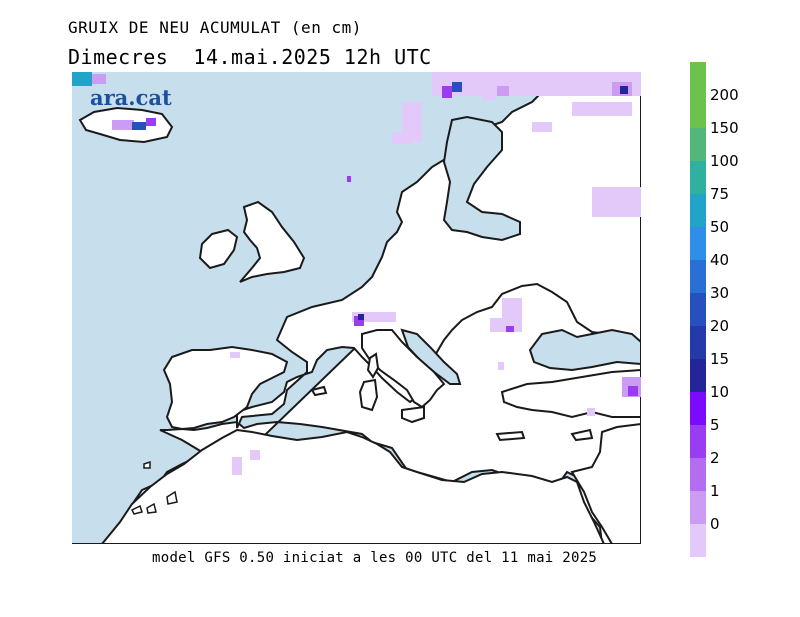  Describe the element at coordinates (570, 393) in the screenshot. I see `land-anatolia` at that location.